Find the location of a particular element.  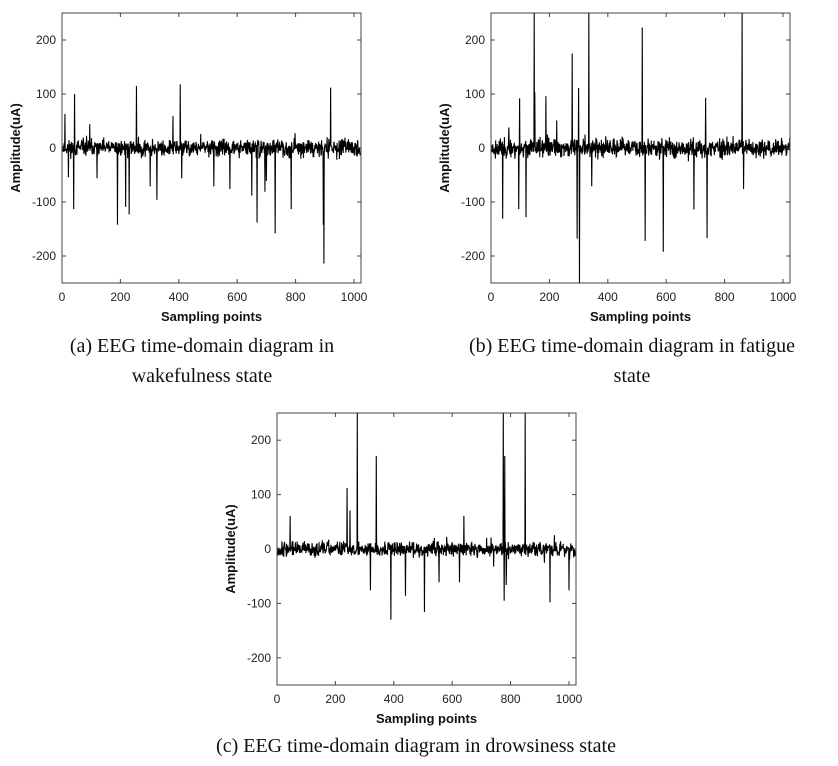

panel-caption: (a) EEG time-domain diagram in is located at coordinates (202, 346).